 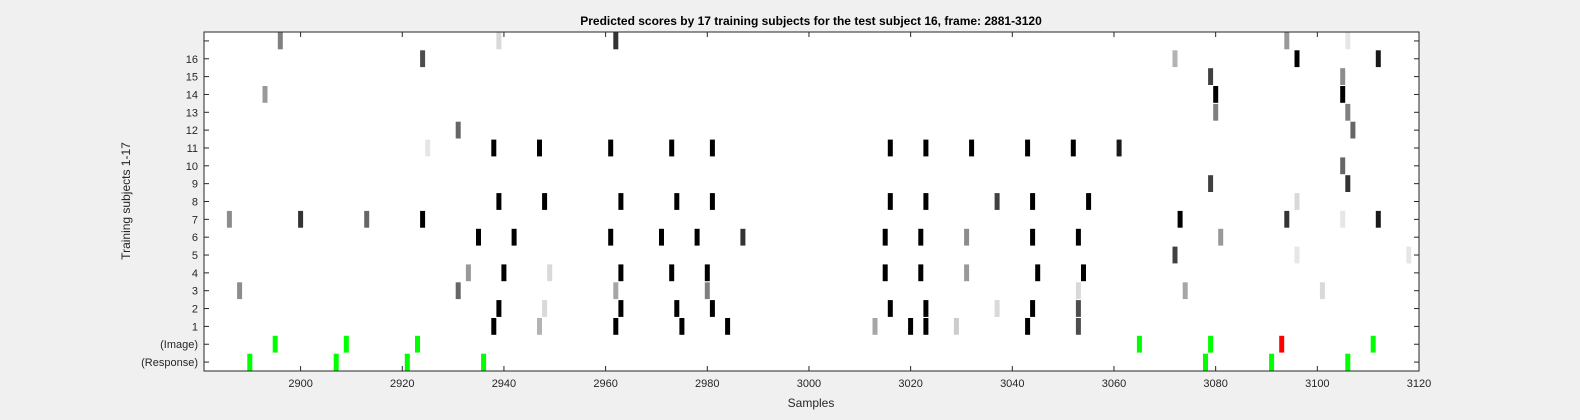 What do you see at coordinates (192, 113) in the screenshot?
I see `y-tick-label-row14: 13` at bounding box center [192, 113].